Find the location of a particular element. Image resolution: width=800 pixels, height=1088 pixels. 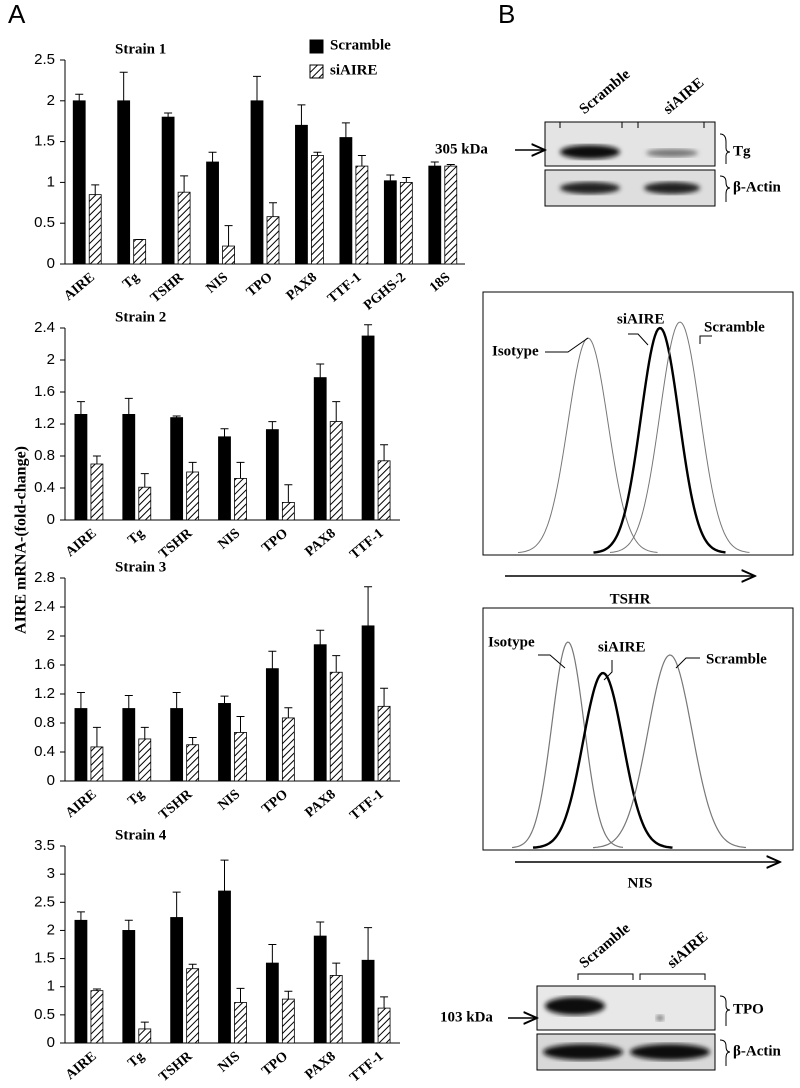

target-label: TPO is located at coordinates (748, 1009).